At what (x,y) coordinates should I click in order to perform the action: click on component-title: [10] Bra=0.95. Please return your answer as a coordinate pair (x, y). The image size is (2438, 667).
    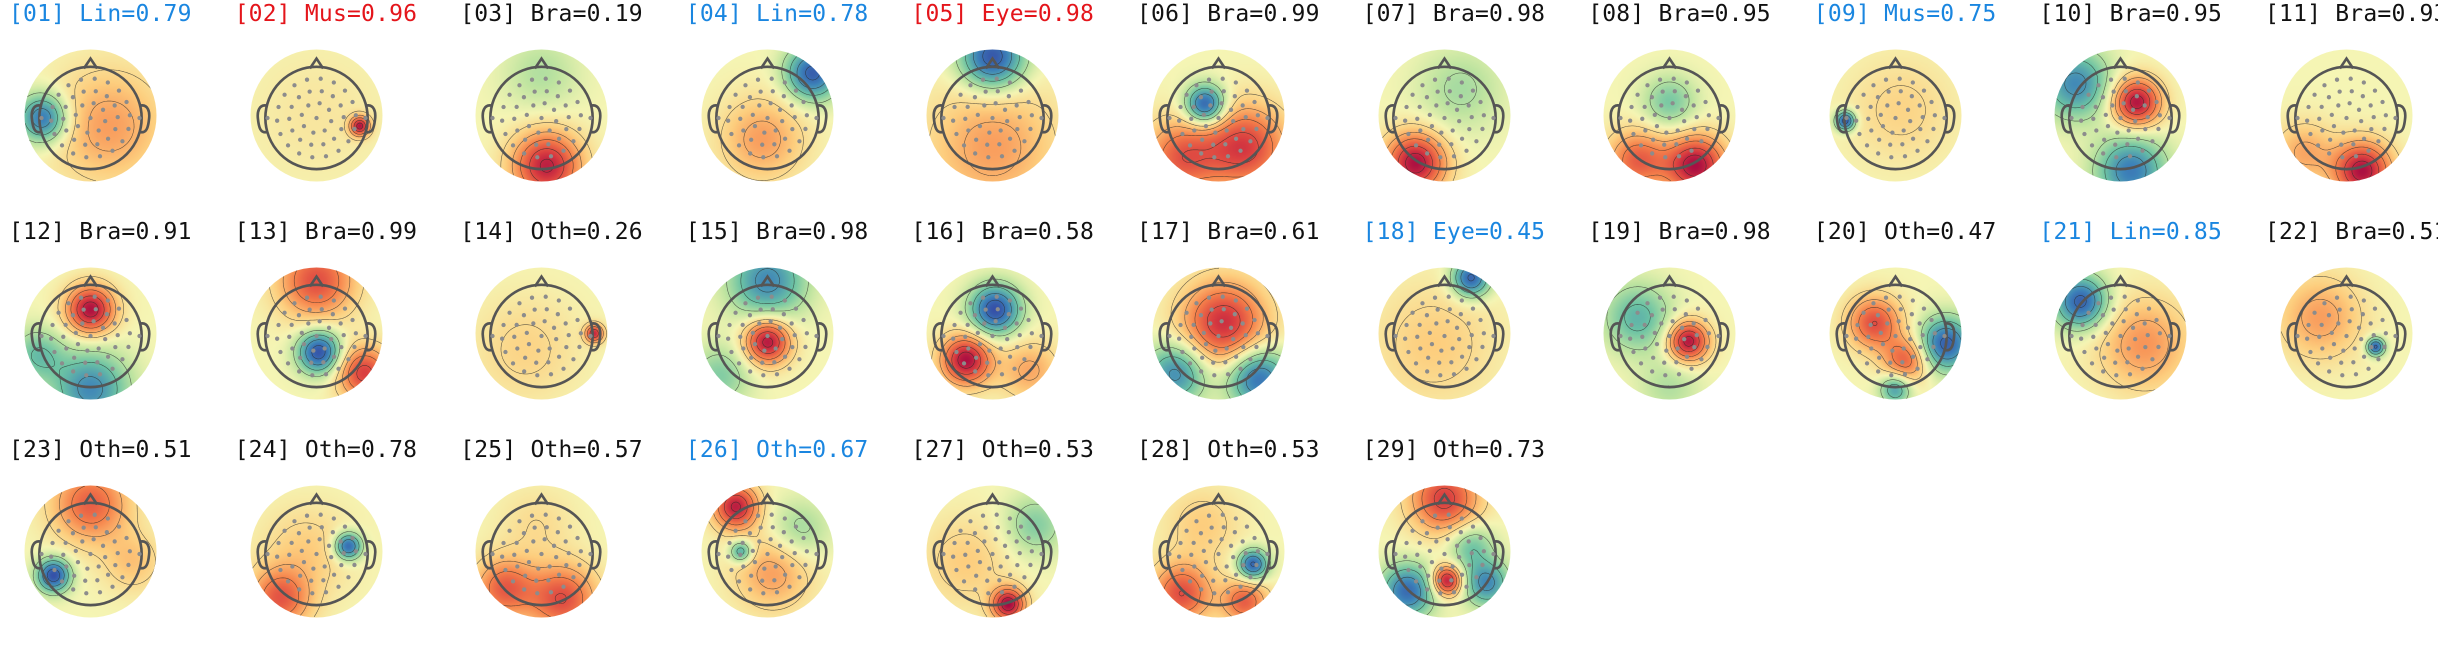
    Looking at the image, I should click on (2130, 14).